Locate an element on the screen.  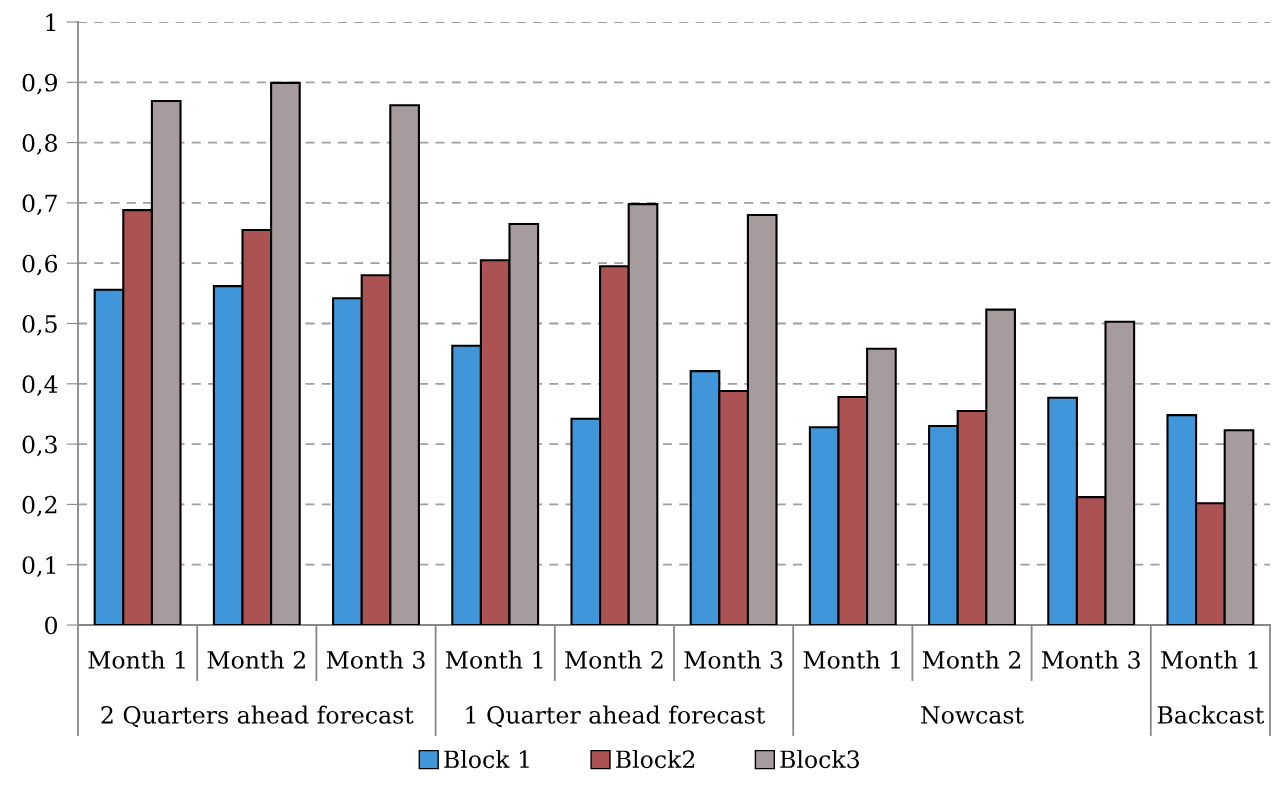
y-tick-label: 0,3 is located at coordinates (39, 446).